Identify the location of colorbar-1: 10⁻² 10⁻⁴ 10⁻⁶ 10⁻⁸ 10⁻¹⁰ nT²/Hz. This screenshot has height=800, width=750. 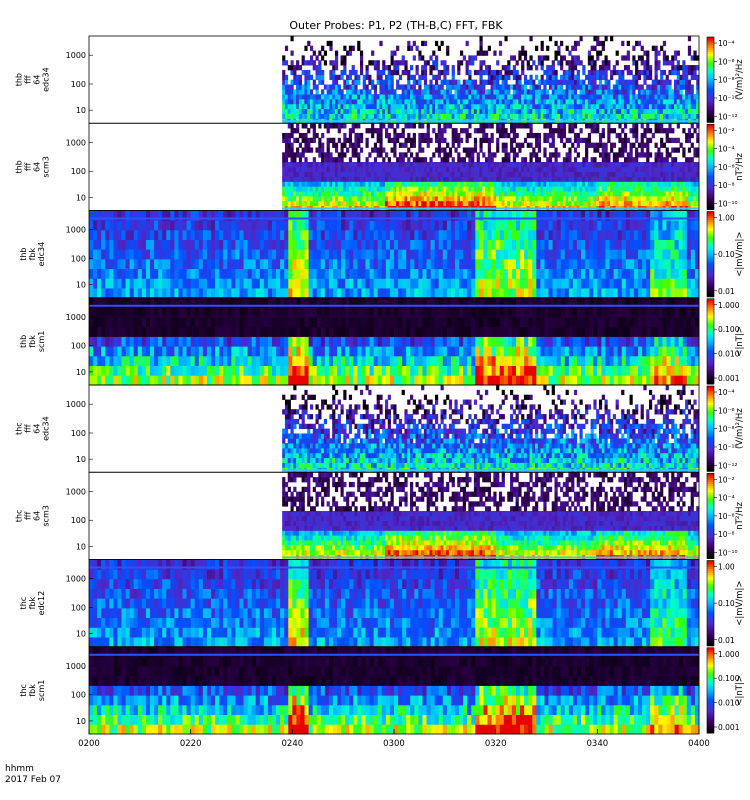
(725, 166).